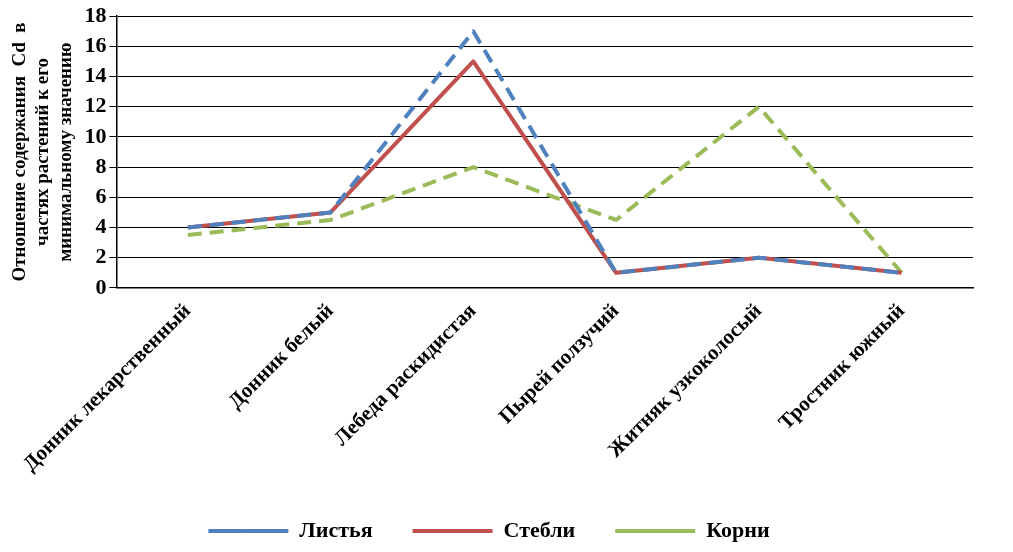  I want to click on y-tick-label: 12, so click(95, 105).